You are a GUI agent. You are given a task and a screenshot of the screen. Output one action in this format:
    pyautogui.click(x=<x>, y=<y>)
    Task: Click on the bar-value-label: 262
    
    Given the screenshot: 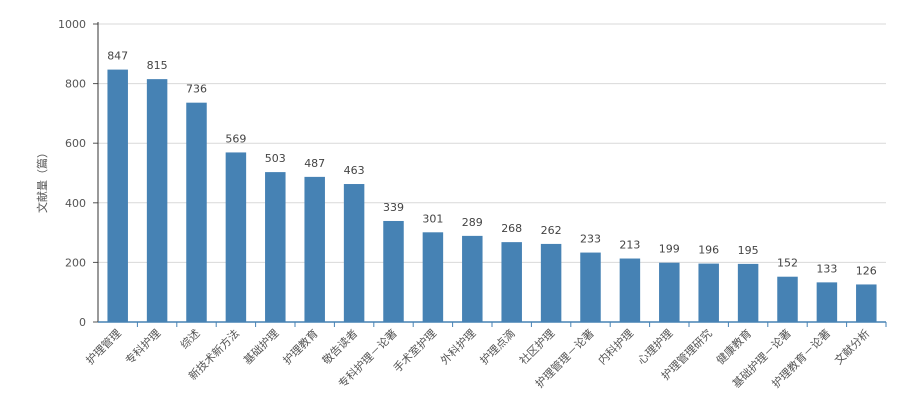 What is the action you would take?
    pyautogui.click(x=551, y=230)
    